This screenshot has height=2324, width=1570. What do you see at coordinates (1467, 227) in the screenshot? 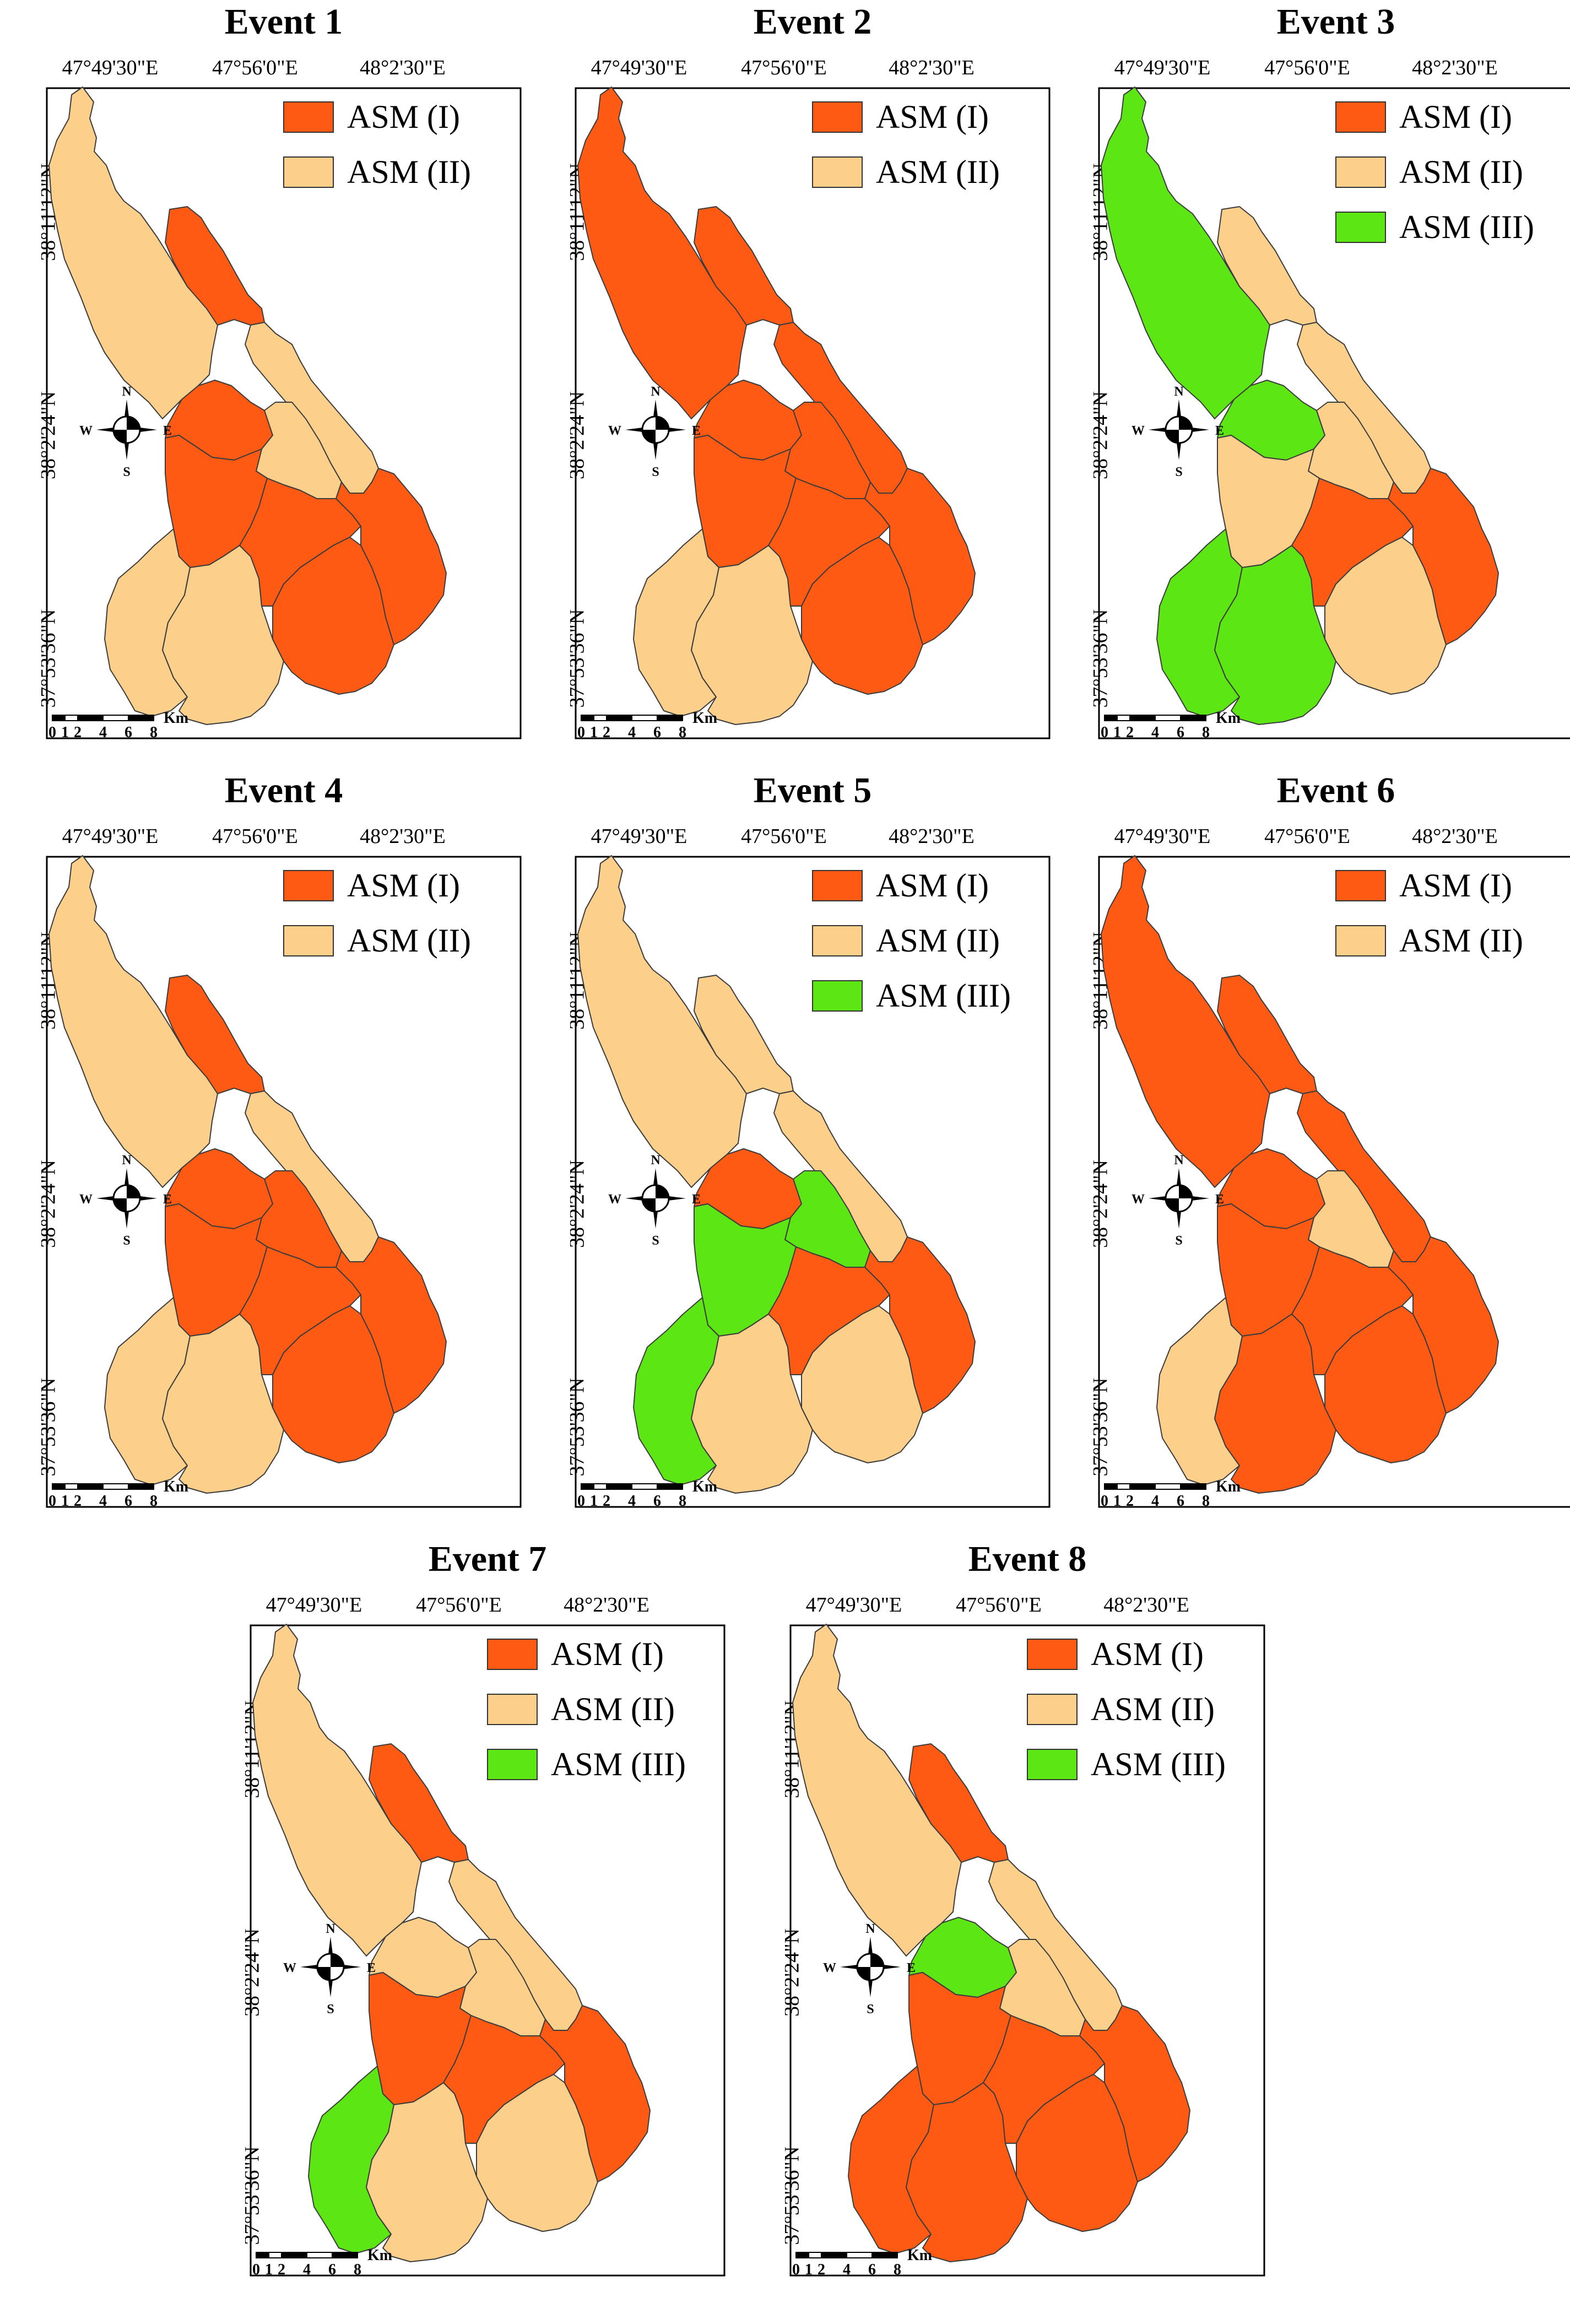
I see `legend-label: ASM (III)` at bounding box center [1467, 227].